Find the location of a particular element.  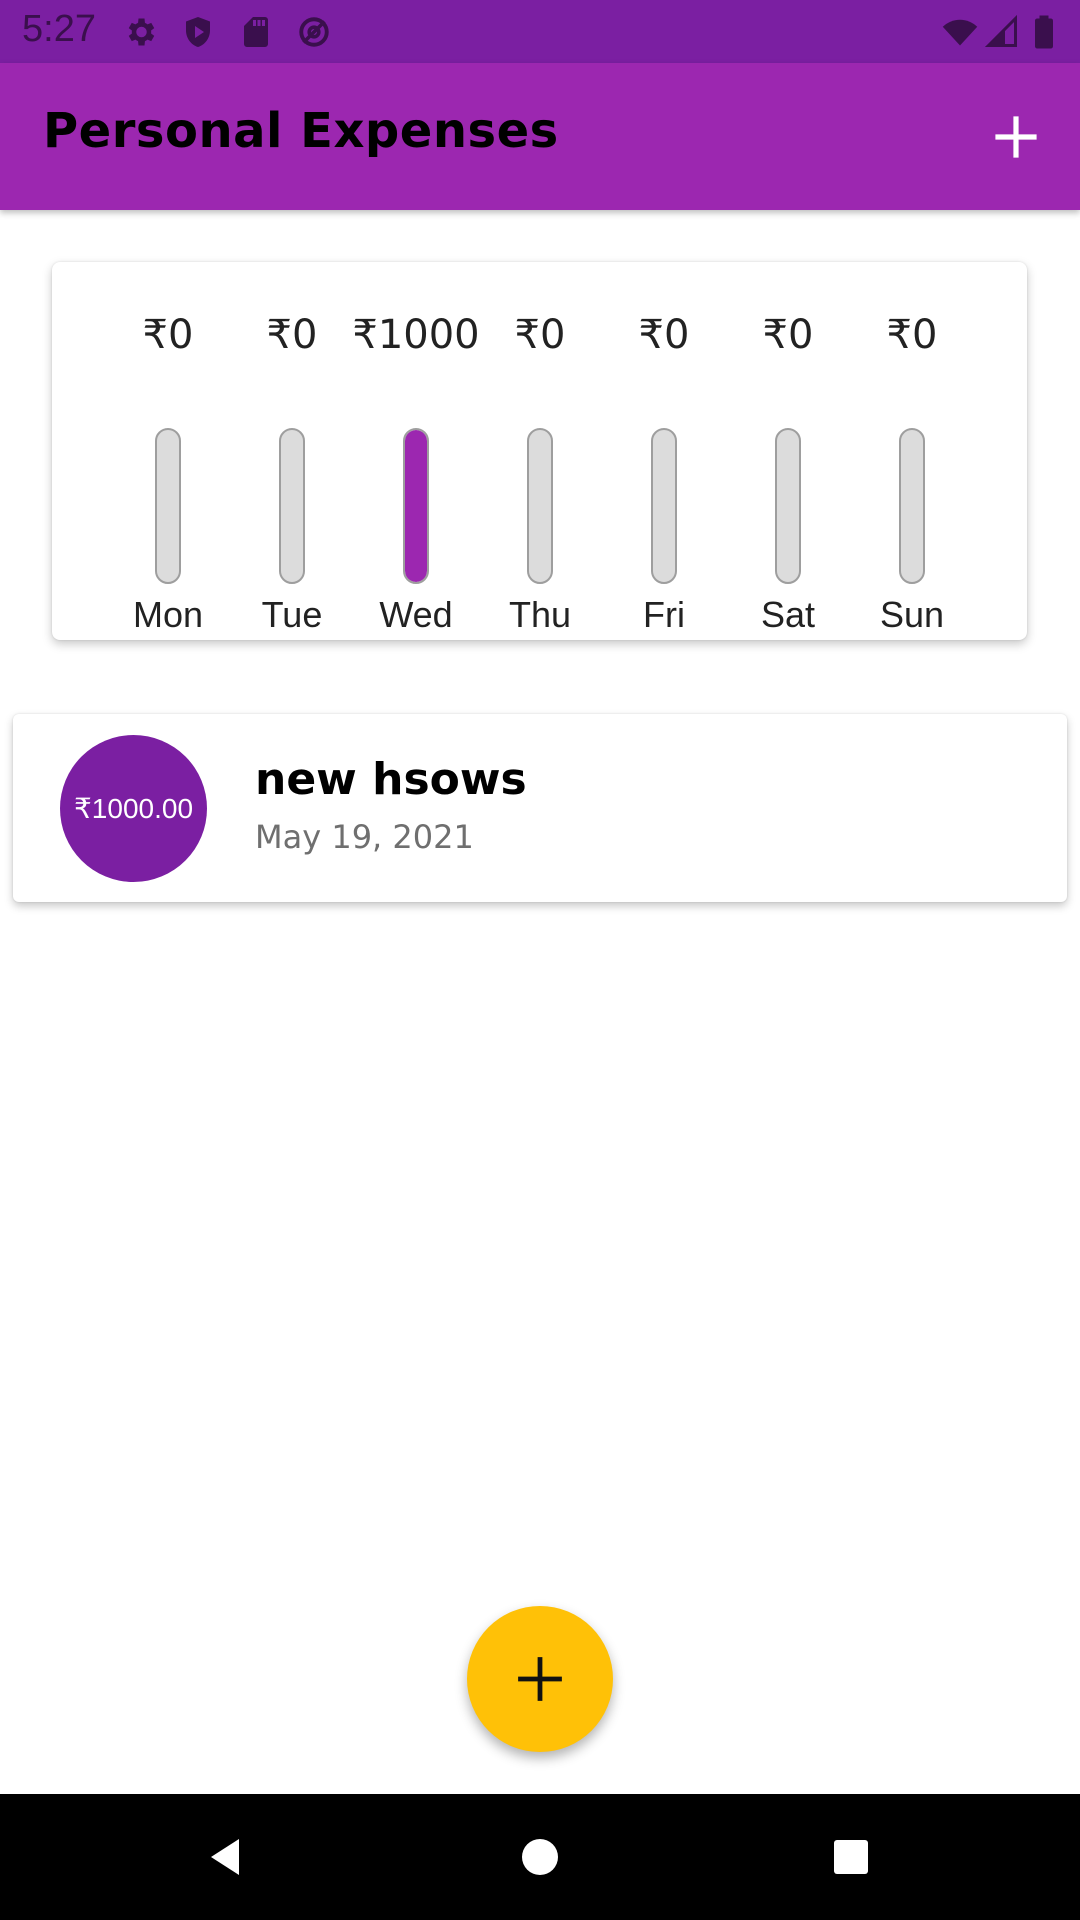

navigation-bar is located at coordinates (540, 1857).